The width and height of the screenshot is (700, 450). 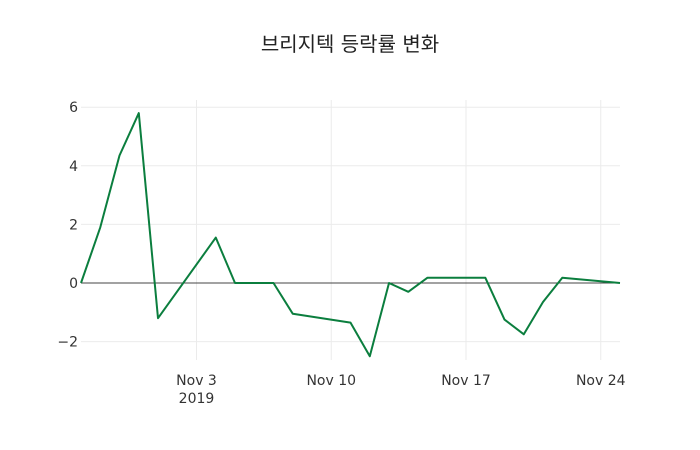 I want to click on x-tick-label: Nov 10, so click(x=331, y=381).